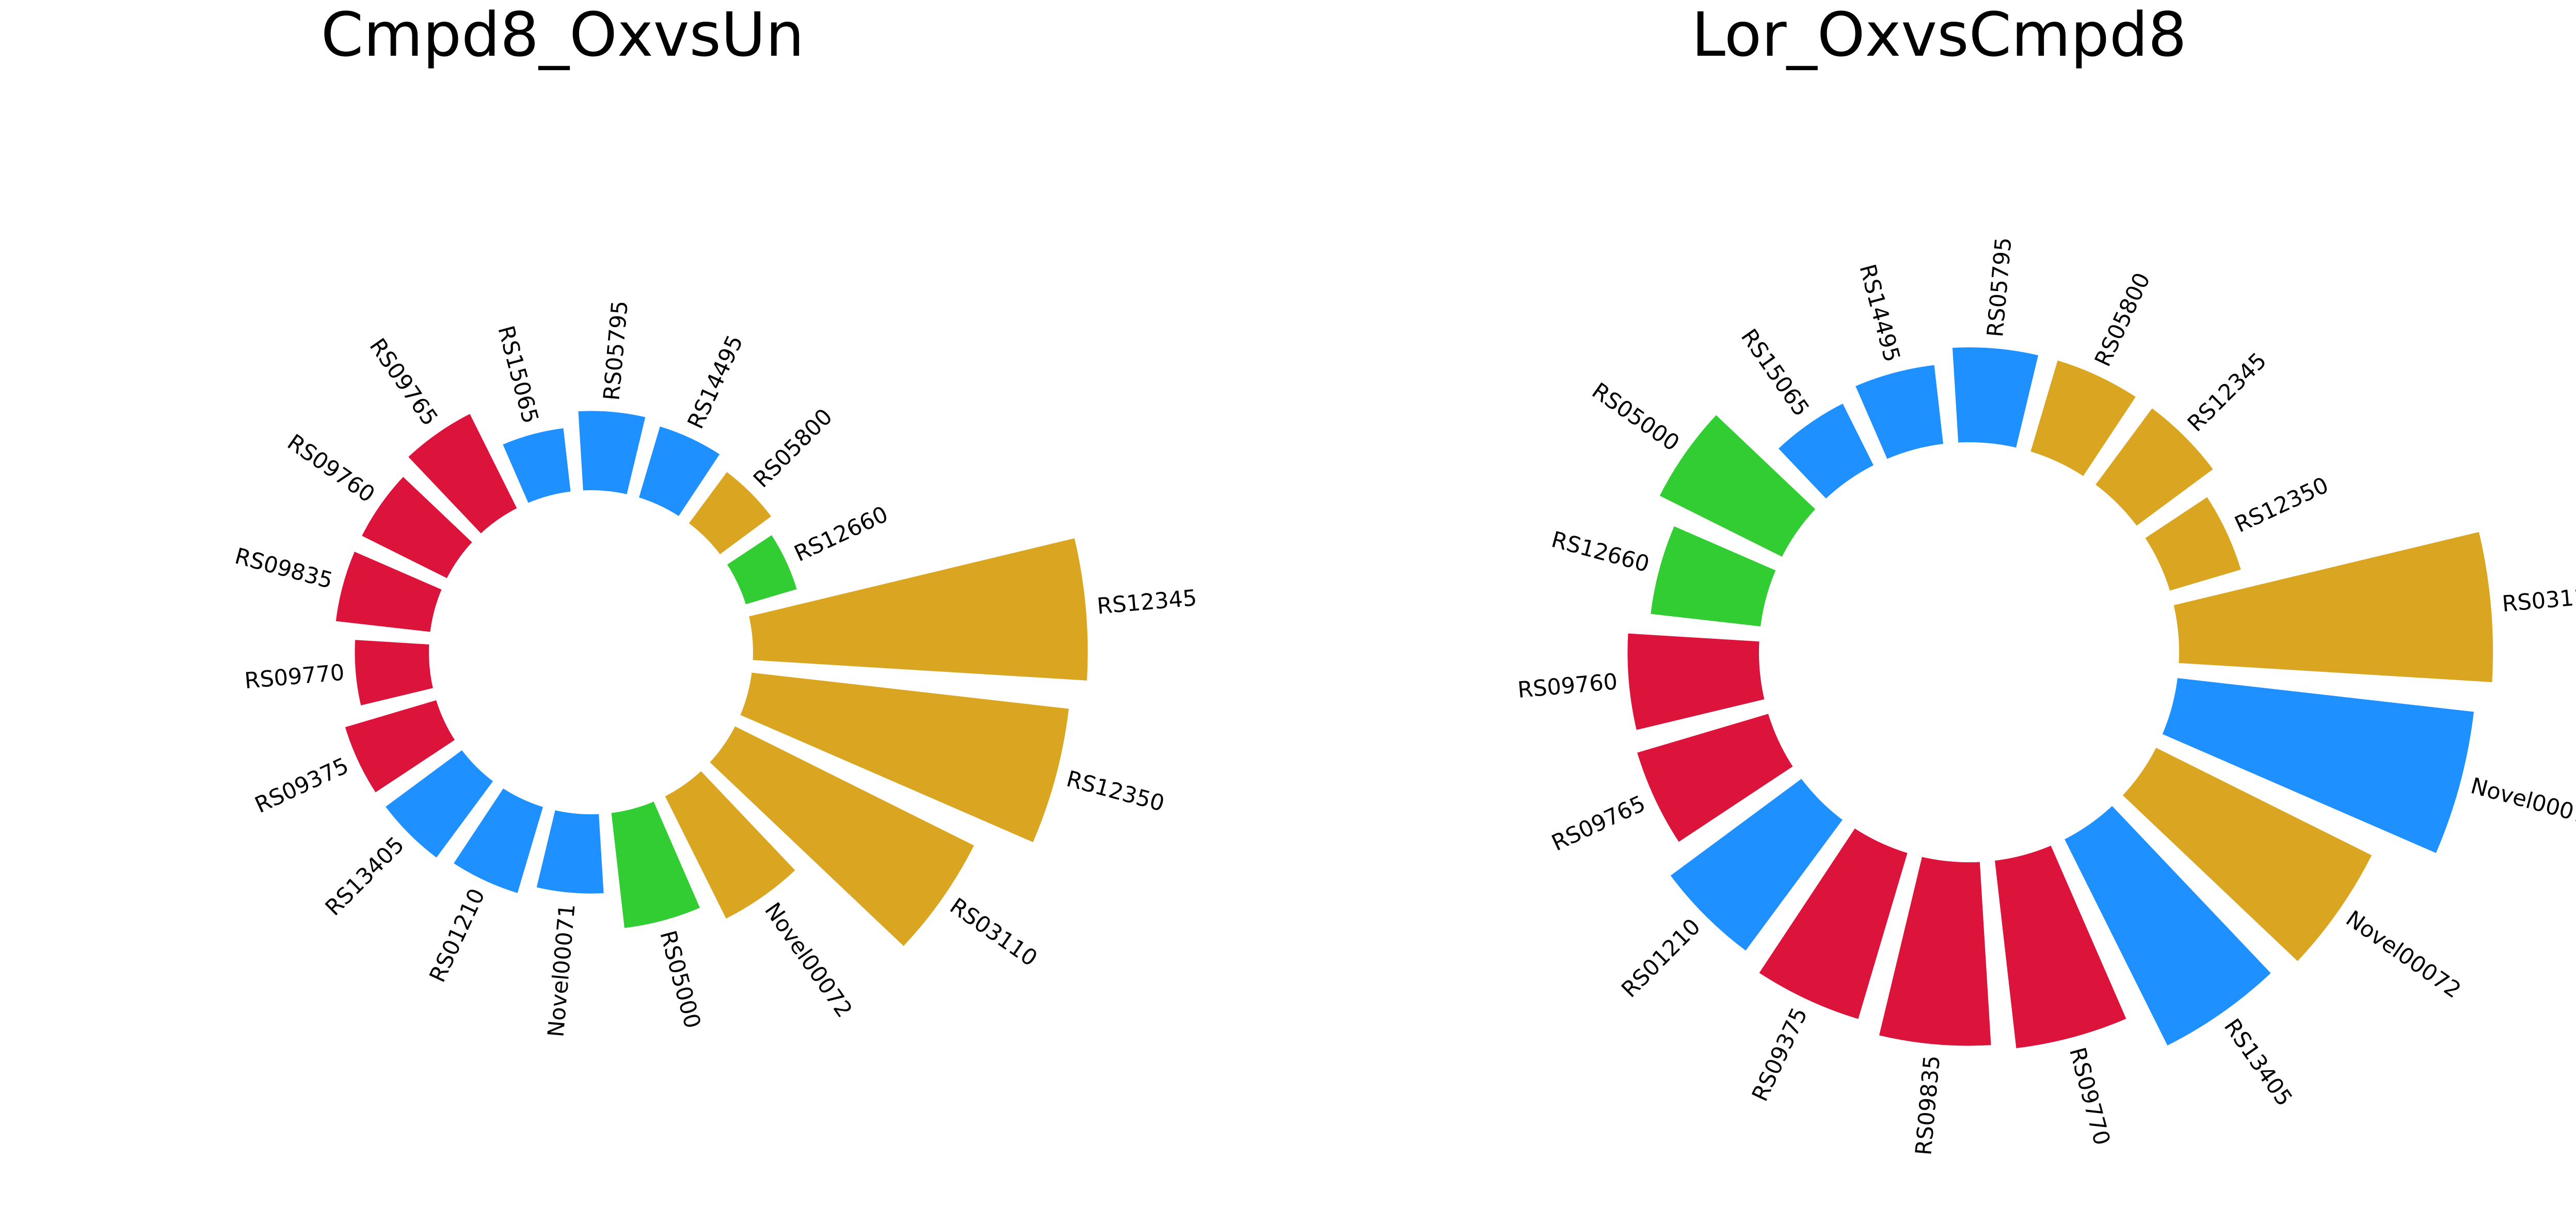  What do you see at coordinates (1939, 35) in the screenshot?
I see `chart-title-lor-oxvscmpd8: Lor_OxvsCmpd8` at bounding box center [1939, 35].